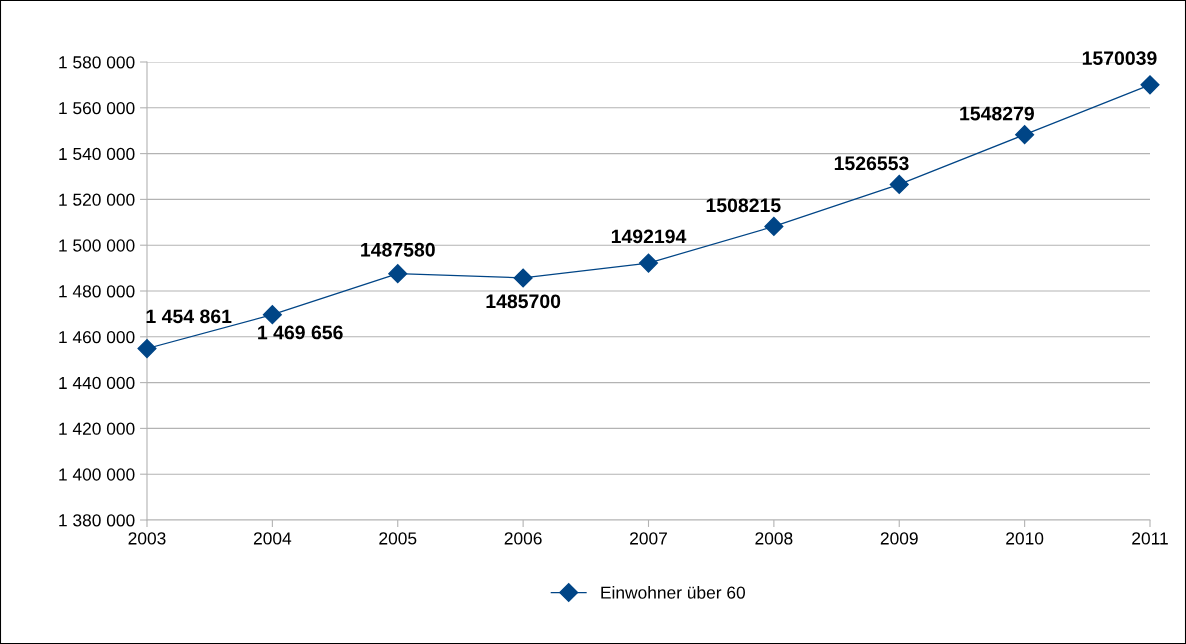 The height and width of the screenshot is (644, 1186). I want to click on x-tick-label: 2004, so click(272, 538).